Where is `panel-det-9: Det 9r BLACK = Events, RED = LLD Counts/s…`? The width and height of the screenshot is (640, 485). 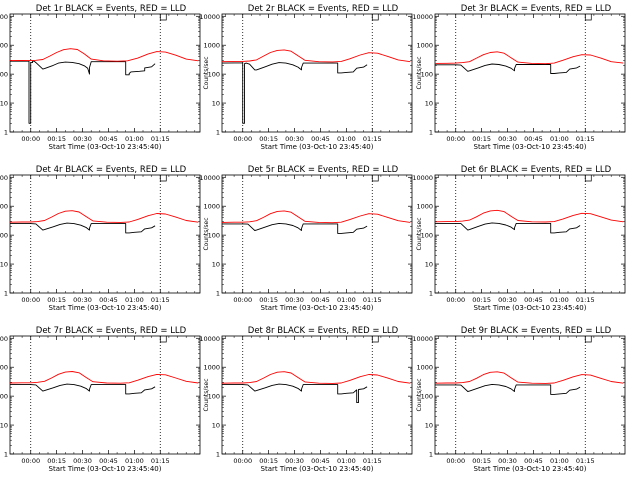 panel-det-9: Det 9r BLACK = Events, RED = LLD Counts/s… is located at coordinates (519, 399).